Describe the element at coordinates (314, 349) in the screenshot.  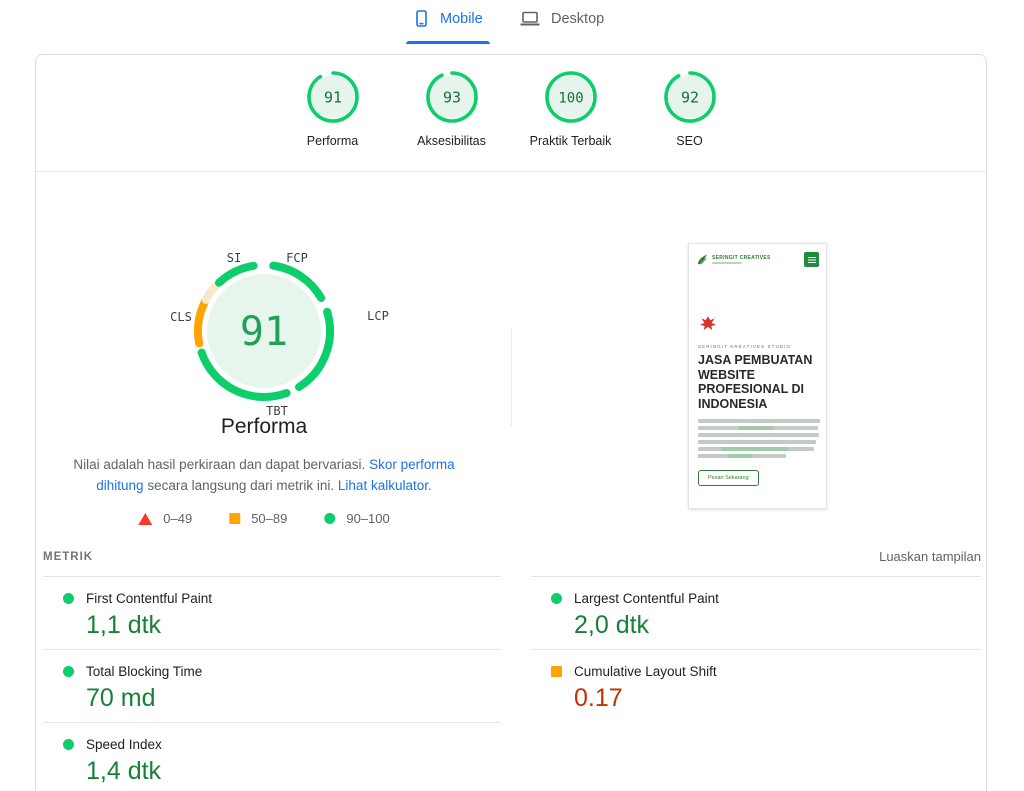
I see `lcp-arc` at that location.